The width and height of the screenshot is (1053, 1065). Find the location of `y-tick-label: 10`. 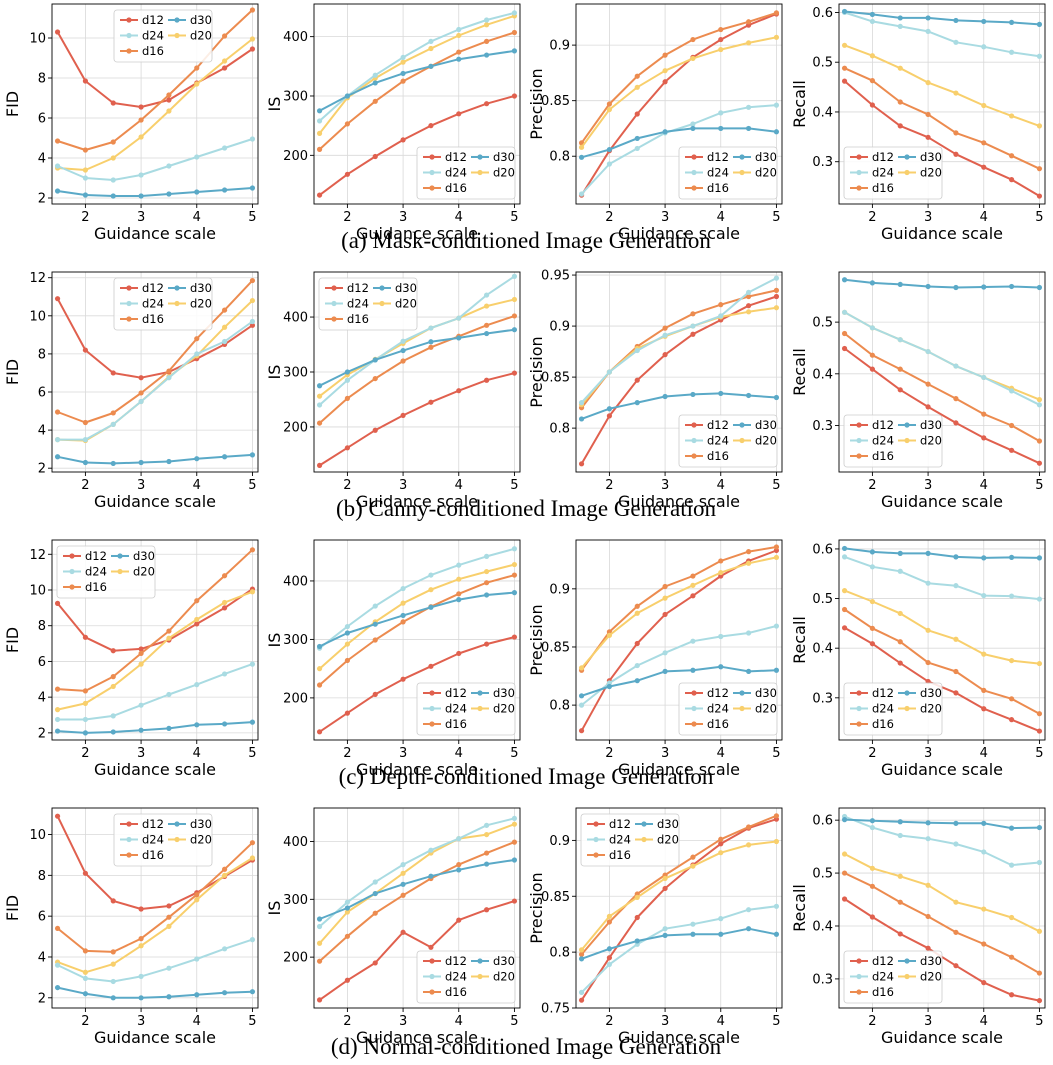

y-tick-label: 10 is located at coordinates (37, 591).